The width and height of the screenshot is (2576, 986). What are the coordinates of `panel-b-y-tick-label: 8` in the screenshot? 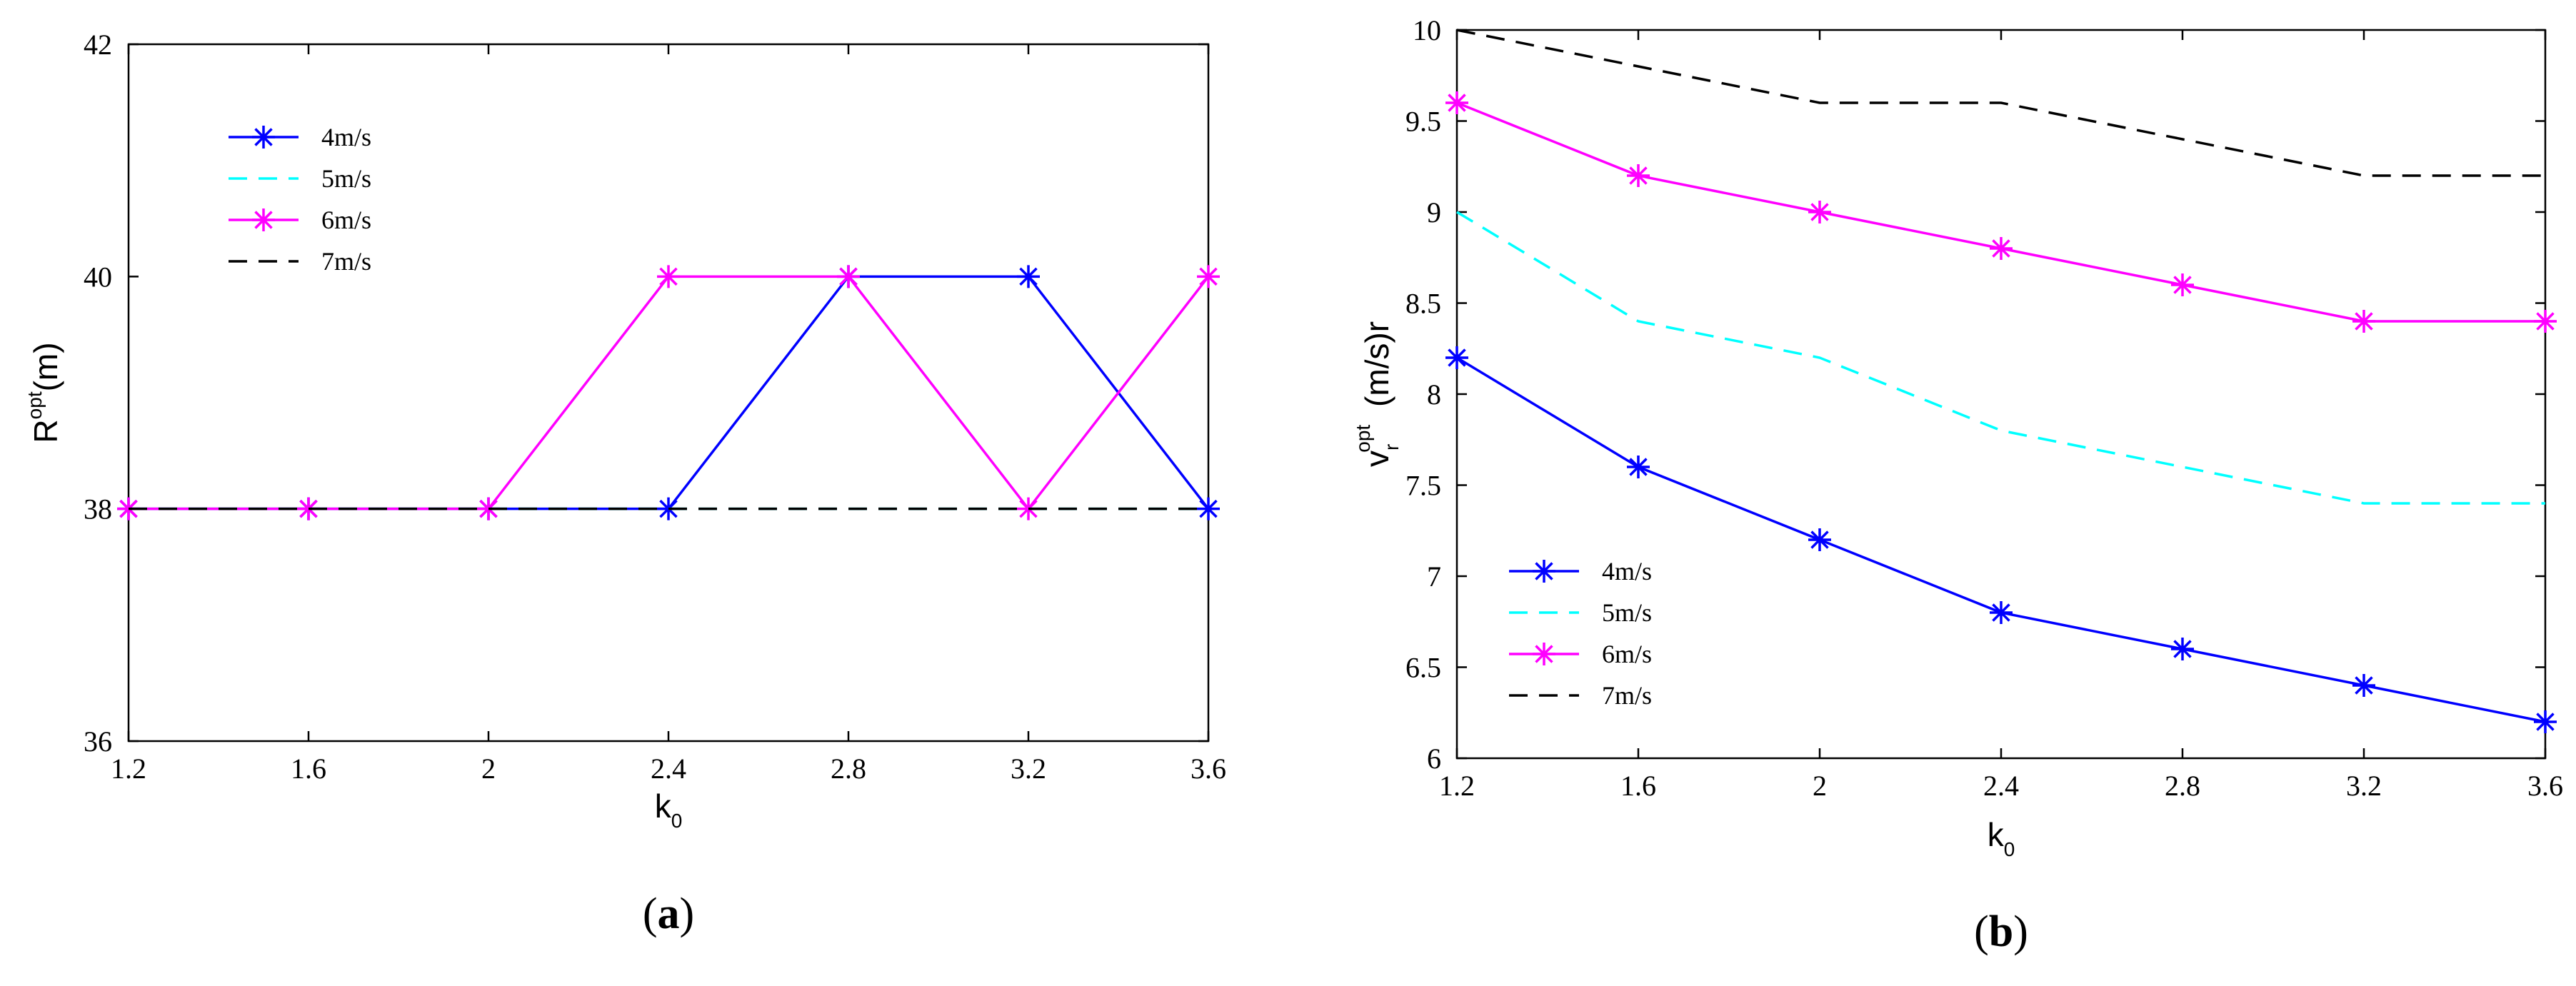 It's located at (1434, 394).